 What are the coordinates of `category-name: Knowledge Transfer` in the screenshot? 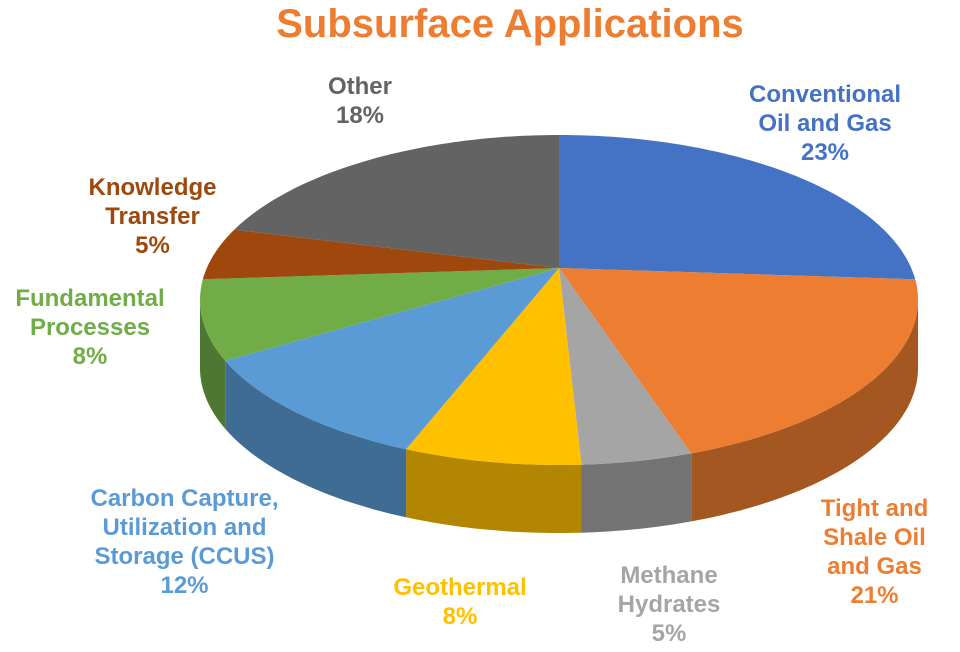 It's located at (152, 202).